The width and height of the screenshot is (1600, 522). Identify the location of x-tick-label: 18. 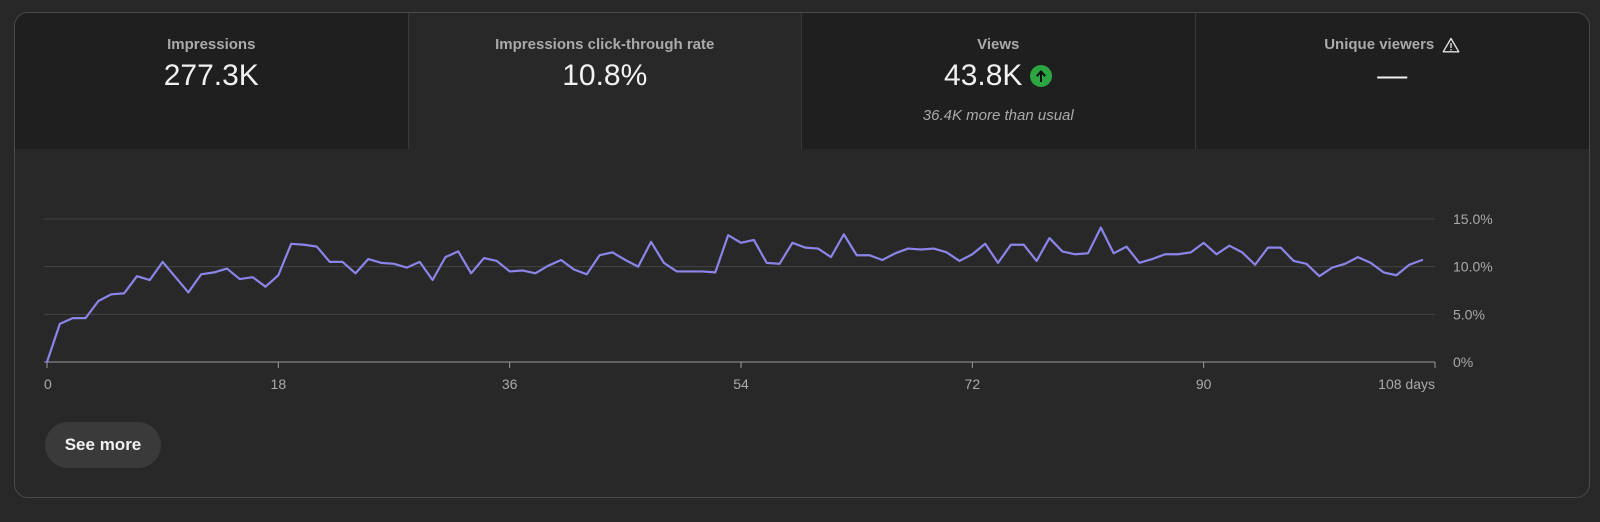
(279, 384).